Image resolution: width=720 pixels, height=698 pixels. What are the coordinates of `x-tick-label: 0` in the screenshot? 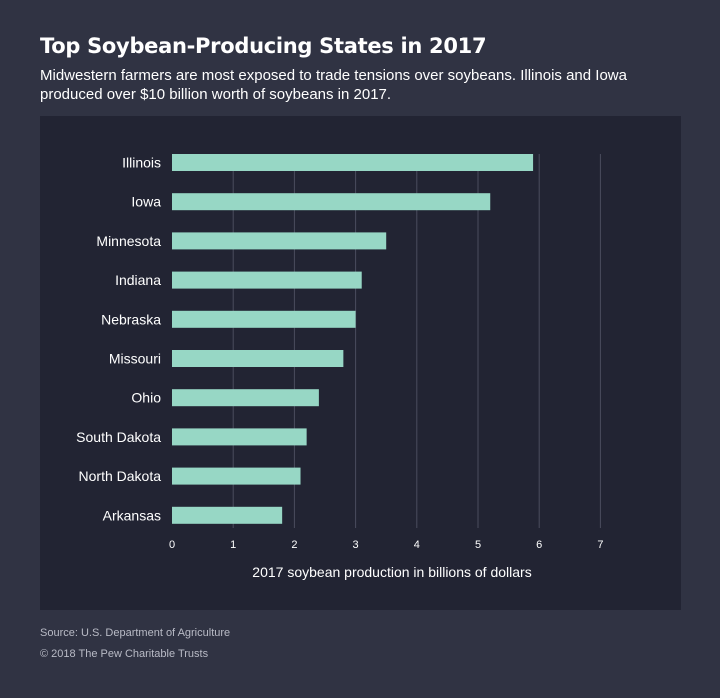 It's located at (172, 545).